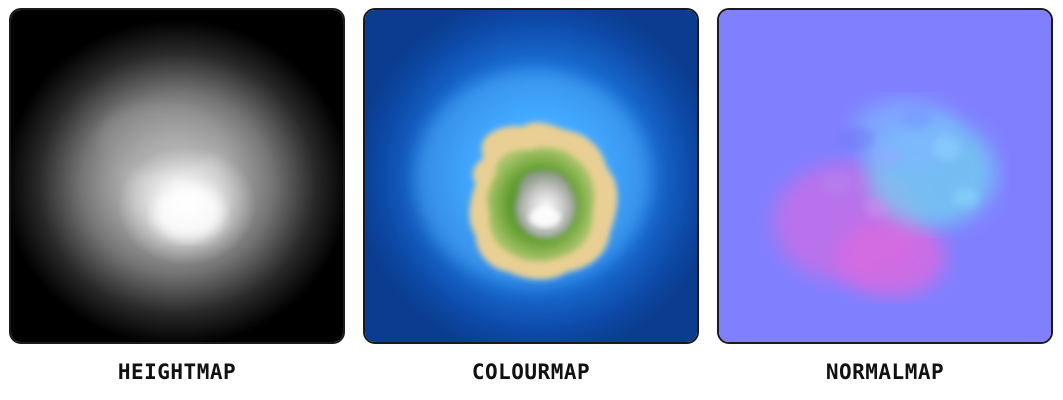  I want to click on normalmap-caption: NORMALMAP, so click(885, 372).